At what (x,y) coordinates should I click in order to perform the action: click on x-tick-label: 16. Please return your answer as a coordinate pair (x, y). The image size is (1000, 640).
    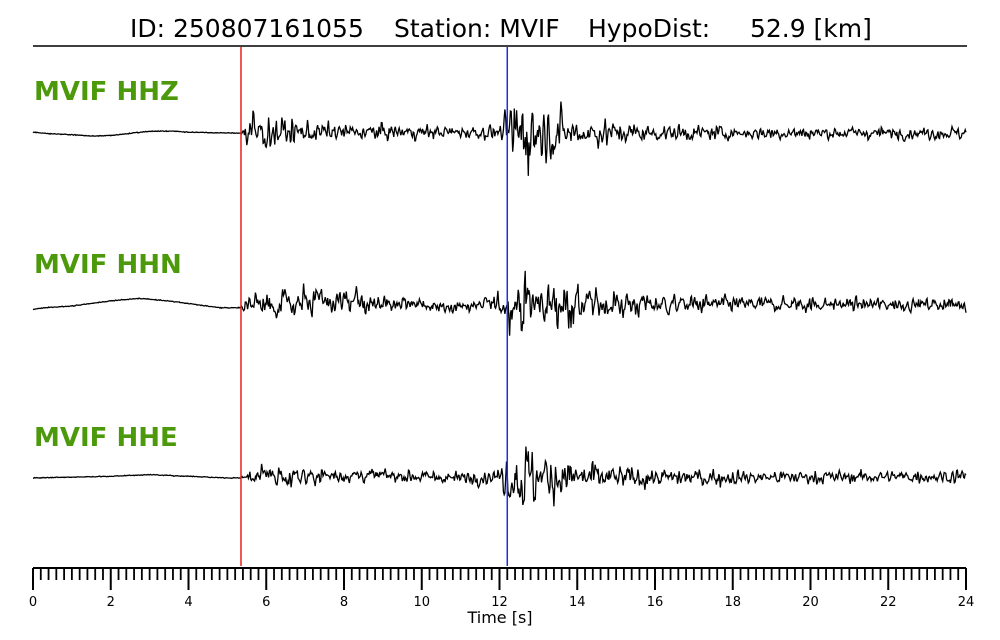
    Looking at the image, I should click on (655, 602).